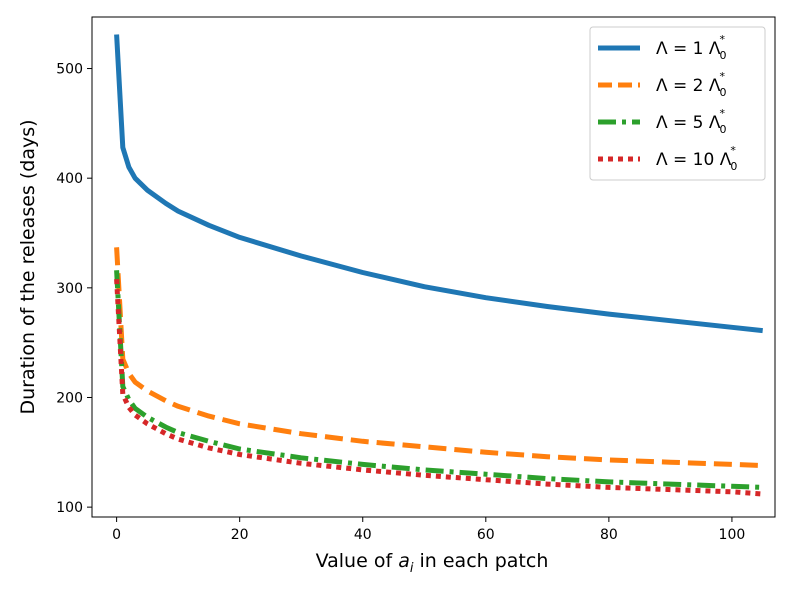 The width and height of the screenshot is (793, 594). I want to click on x-tick-label: 40, so click(363, 535).